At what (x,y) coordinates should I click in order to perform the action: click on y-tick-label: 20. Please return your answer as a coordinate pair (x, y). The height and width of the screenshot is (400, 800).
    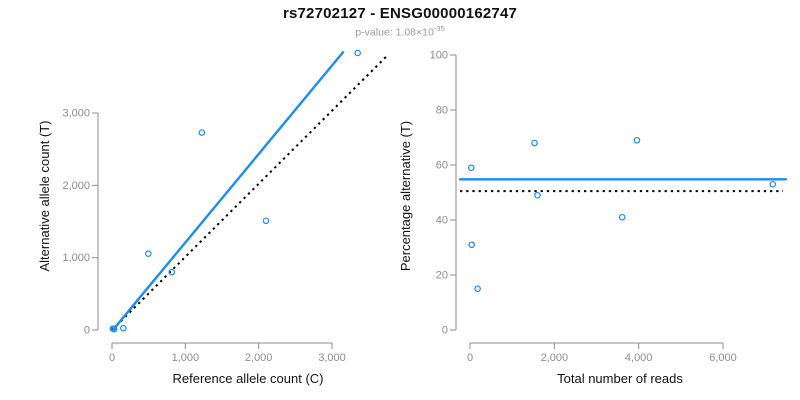
    Looking at the image, I should click on (442, 276).